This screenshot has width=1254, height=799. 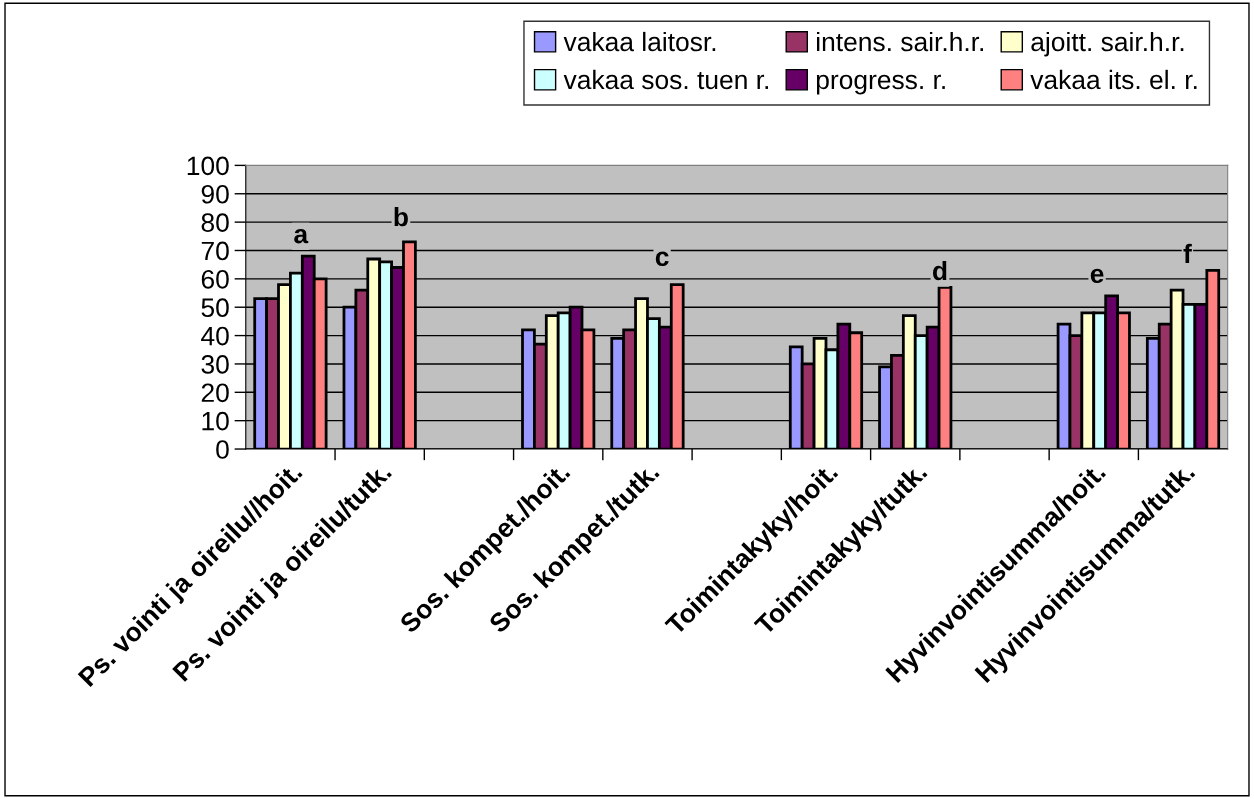 What do you see at coordinates (215, 336) in the screenshot?
I see `y-tick-label: 40` at bounding box center [215, 336].